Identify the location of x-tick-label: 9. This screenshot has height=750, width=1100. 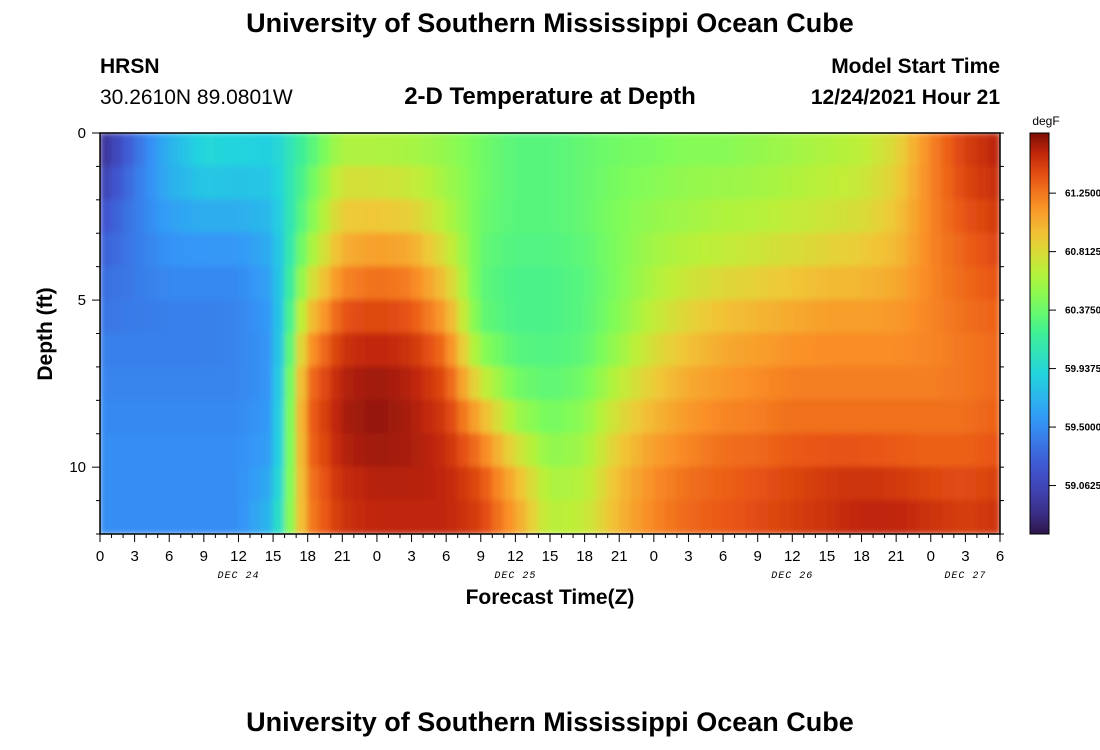
(758, 556).